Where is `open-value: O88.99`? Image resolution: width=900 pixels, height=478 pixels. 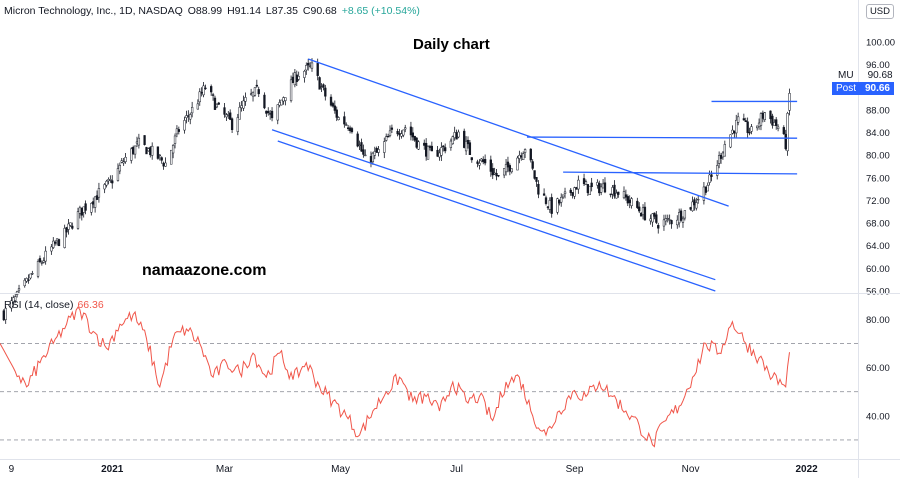
open-value: O88.99 is located at coordinates (205, 11).